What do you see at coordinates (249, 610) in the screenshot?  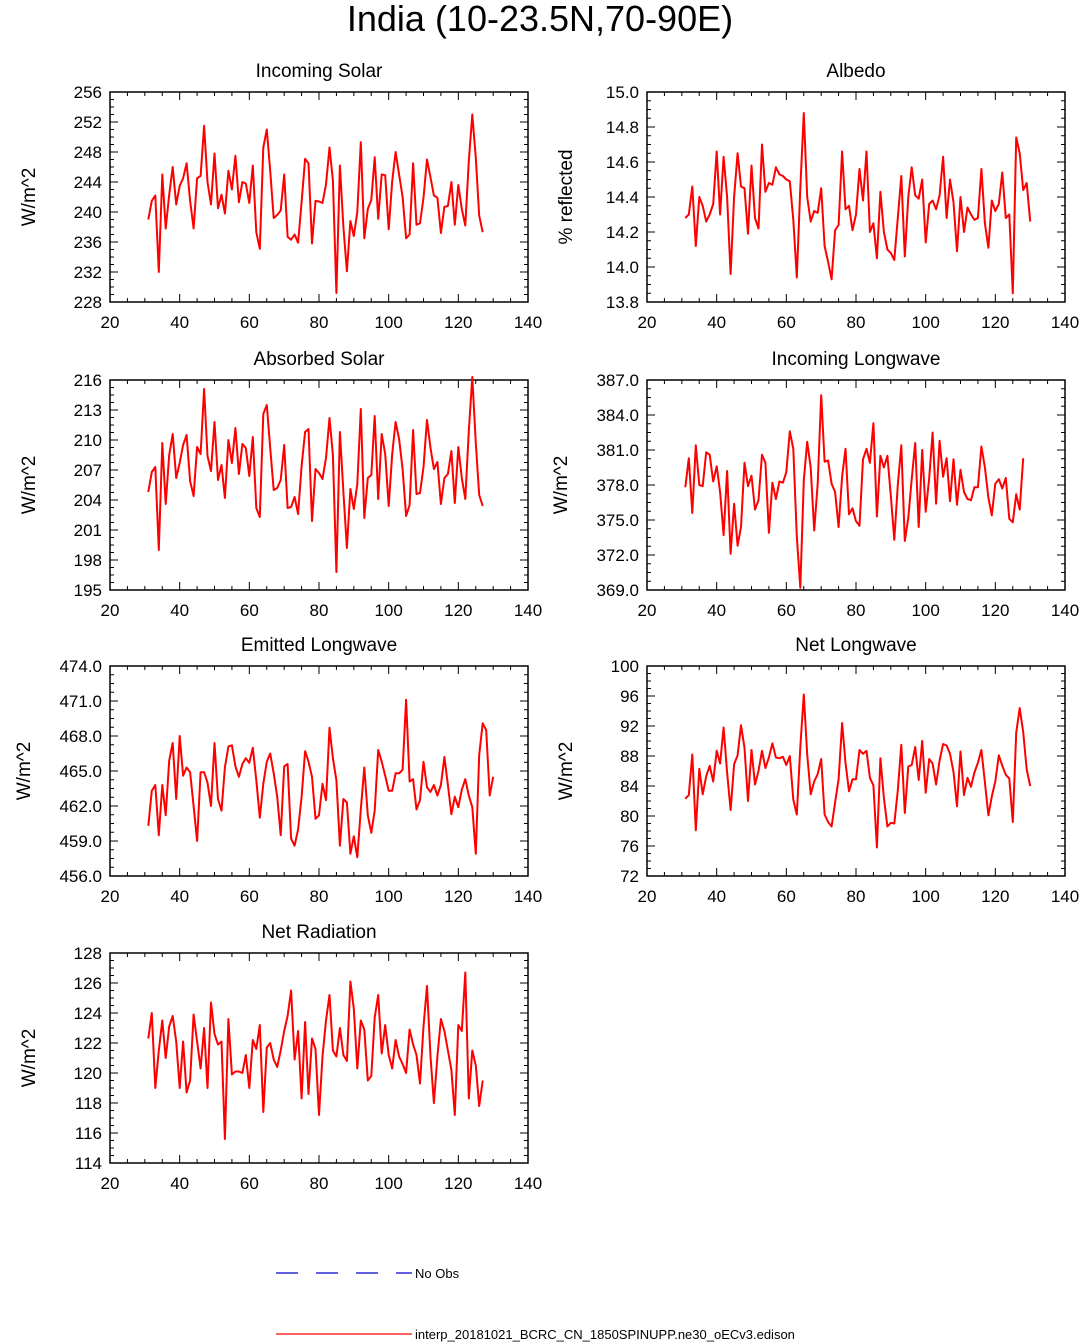 I see `absorbed-solar-xtick-label: 60` at bounding box center [249, 610].